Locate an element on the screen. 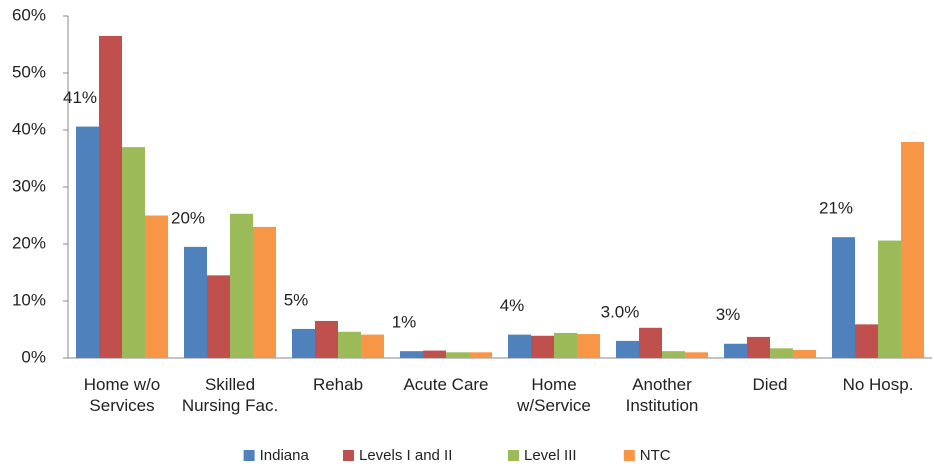 This screenshot has height=468, width=934. x-tick-label: Rehab is located at coordinates (338, 384).